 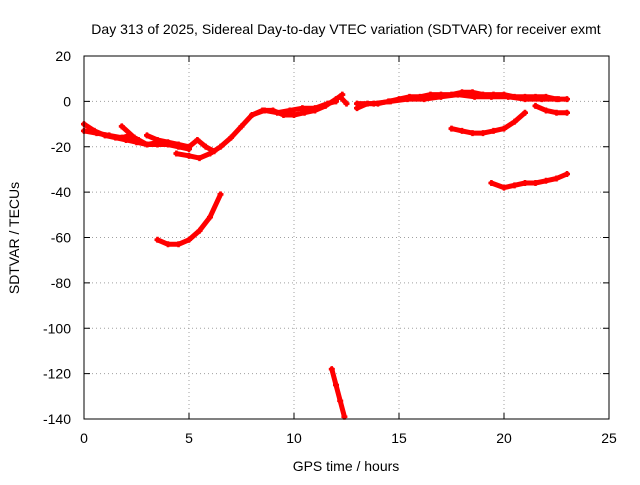 What do you see at coordinates (14, 238) in the screenshot?
I see `y-axis-label: SDTVAR / TECUs` at bounding box center [14, 238].